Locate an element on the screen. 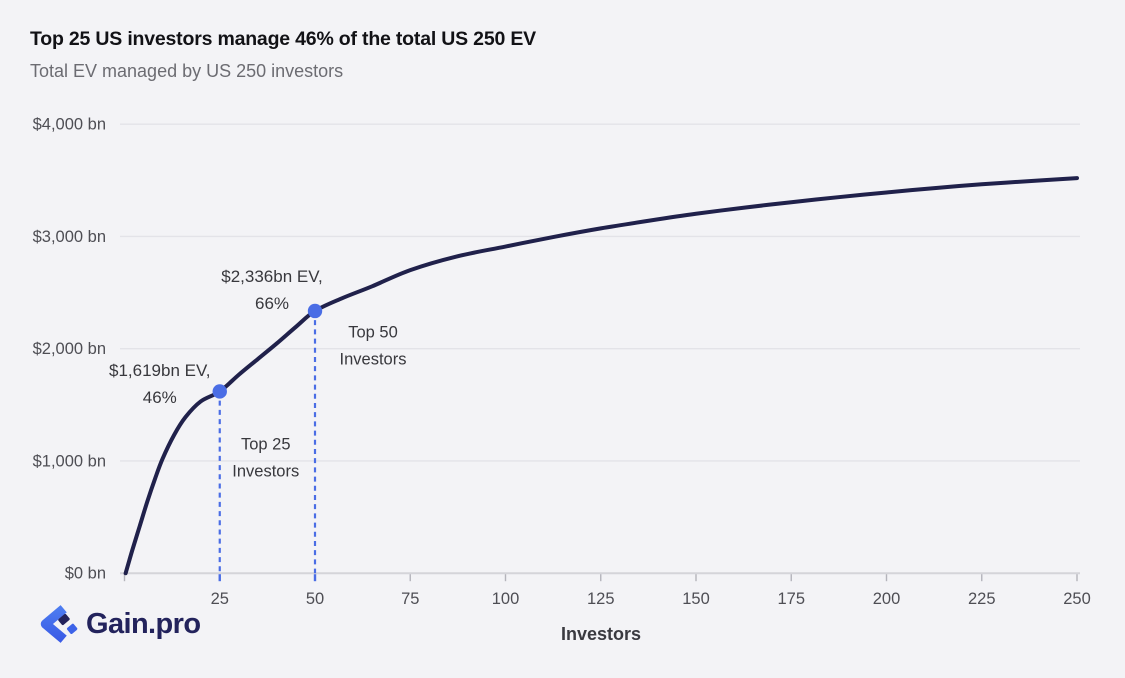  brand-logo: Gain.pro is located at coordinates (118, 624).